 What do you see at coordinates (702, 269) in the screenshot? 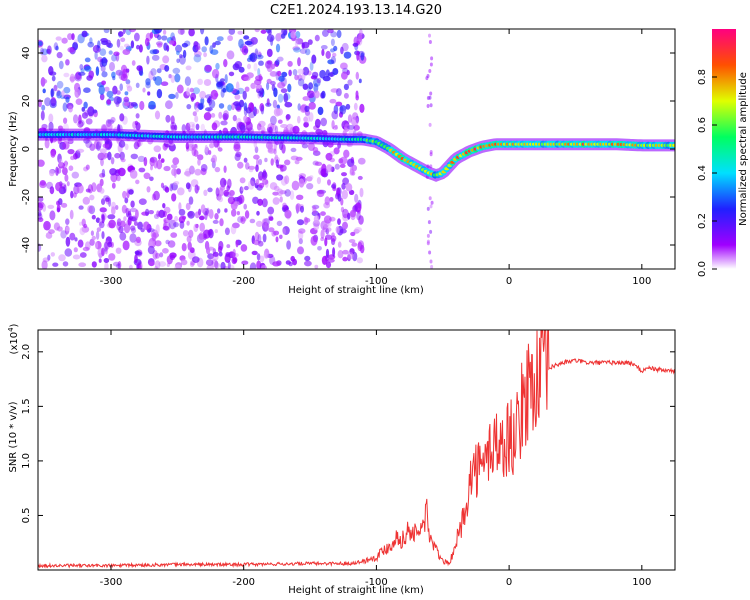
I see `colorbar-tick-label: 0.0` at bounding box center [702, 269].